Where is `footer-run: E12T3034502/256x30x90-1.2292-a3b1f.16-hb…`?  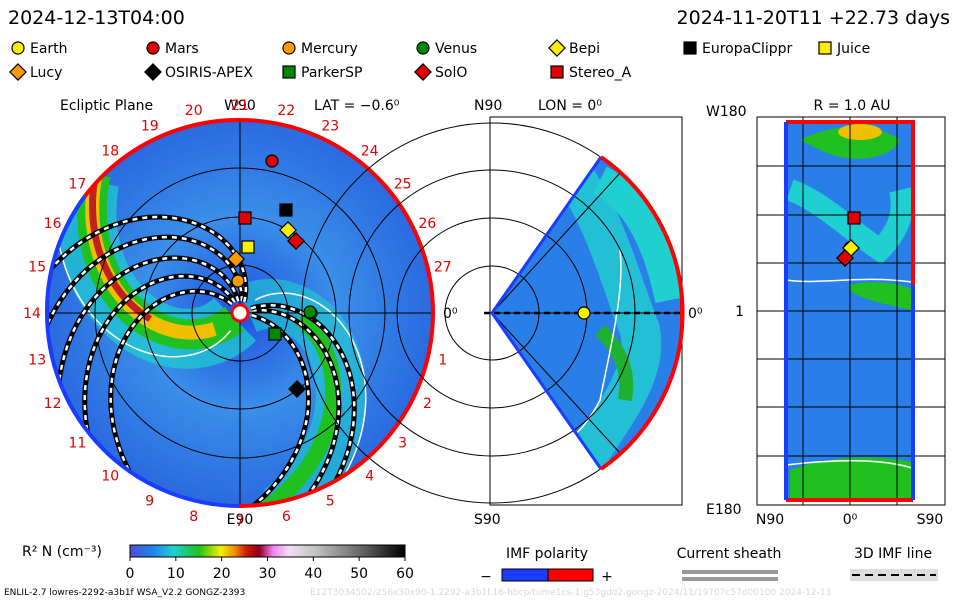
footer-run: E12T3034502/256x30x90-1.2292-a3b1f.16-hb… is located at coordinates (570, 593).